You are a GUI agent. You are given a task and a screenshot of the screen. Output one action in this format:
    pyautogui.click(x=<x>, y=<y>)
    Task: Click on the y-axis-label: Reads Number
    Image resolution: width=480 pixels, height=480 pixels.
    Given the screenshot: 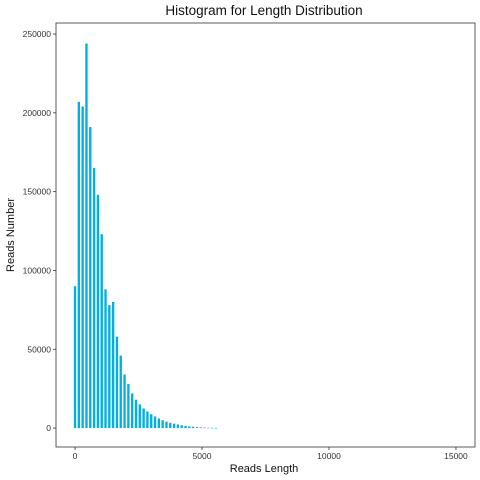 What is the action you would take?
    pyautogui.click(x=11, y=235)
    